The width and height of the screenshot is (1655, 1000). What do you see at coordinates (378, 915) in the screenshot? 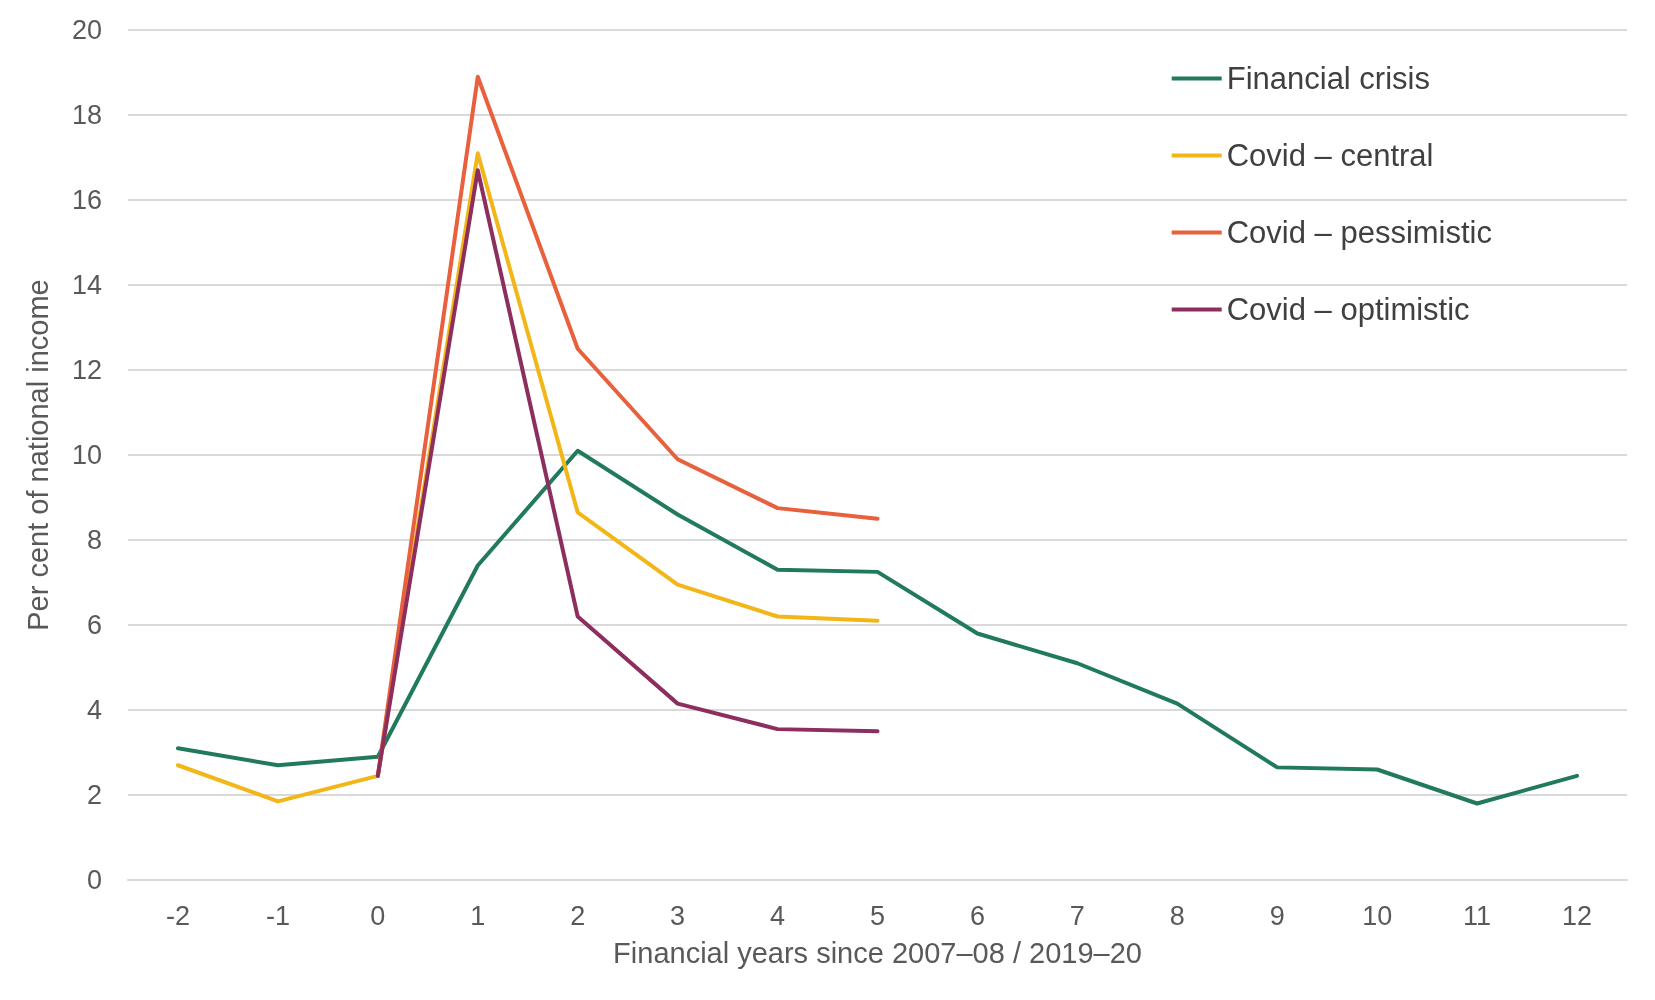
I see `x-tick-label: 0` at bounding box center [378, 915].